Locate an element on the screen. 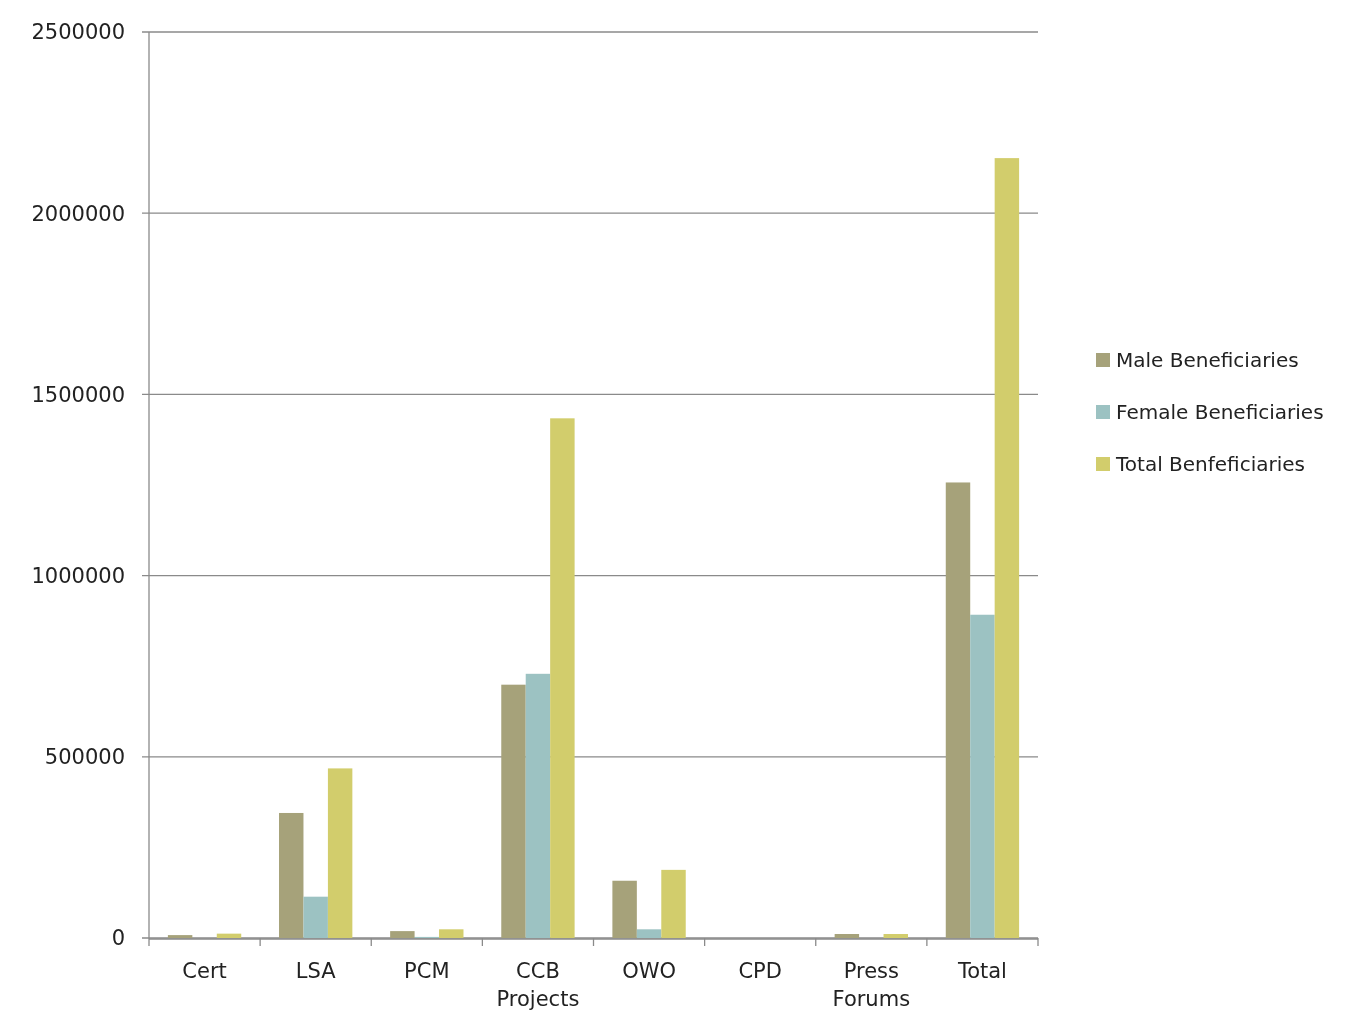  y-tick-label: 0 is located at coordinates (118, 938).